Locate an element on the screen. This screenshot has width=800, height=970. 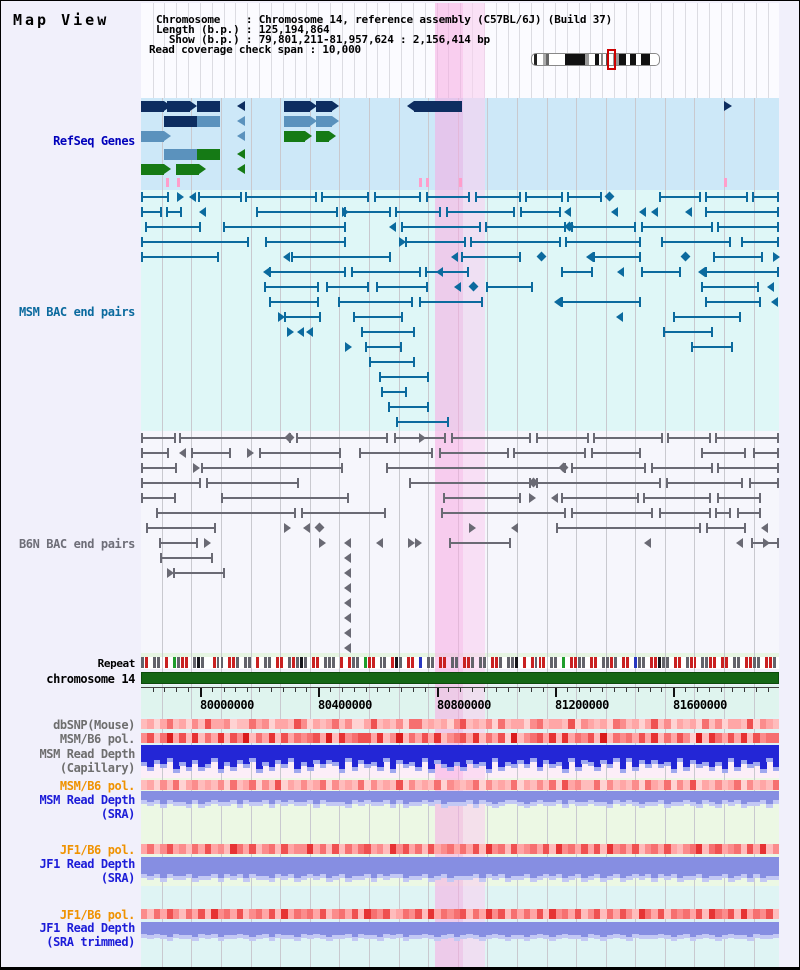
chromosome-14-bar is located at coordinates (460, 678).